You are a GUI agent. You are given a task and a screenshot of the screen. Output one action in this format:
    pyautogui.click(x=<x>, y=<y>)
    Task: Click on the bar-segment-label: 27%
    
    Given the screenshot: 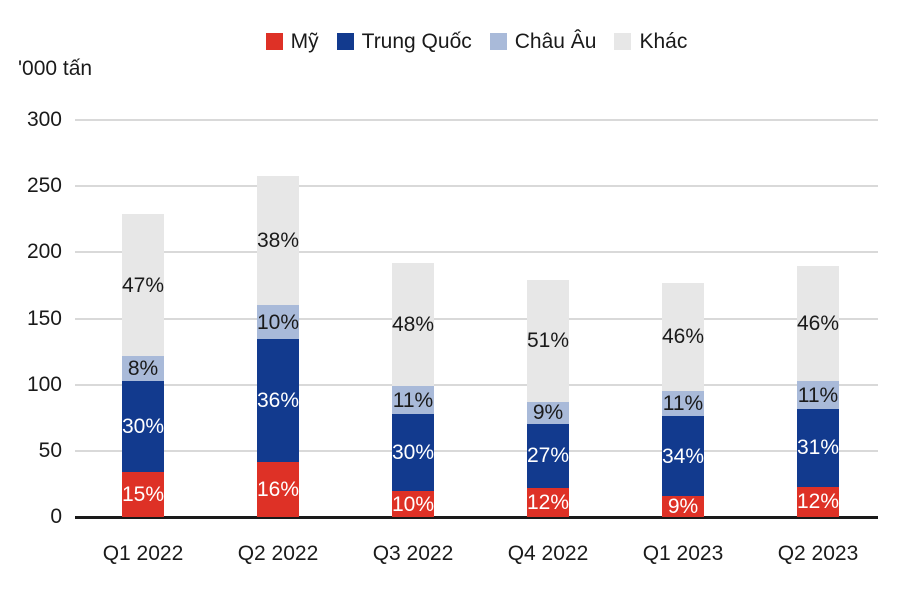 What is the action you would take?
    pyautogui.click(x=548, y=456)
    